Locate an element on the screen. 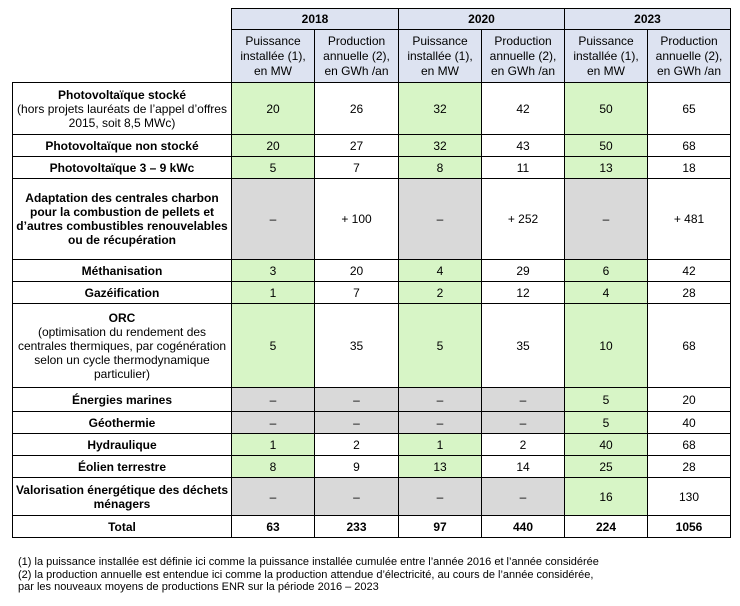  row-label: Énergies marines is located at coordinates (122, 399).